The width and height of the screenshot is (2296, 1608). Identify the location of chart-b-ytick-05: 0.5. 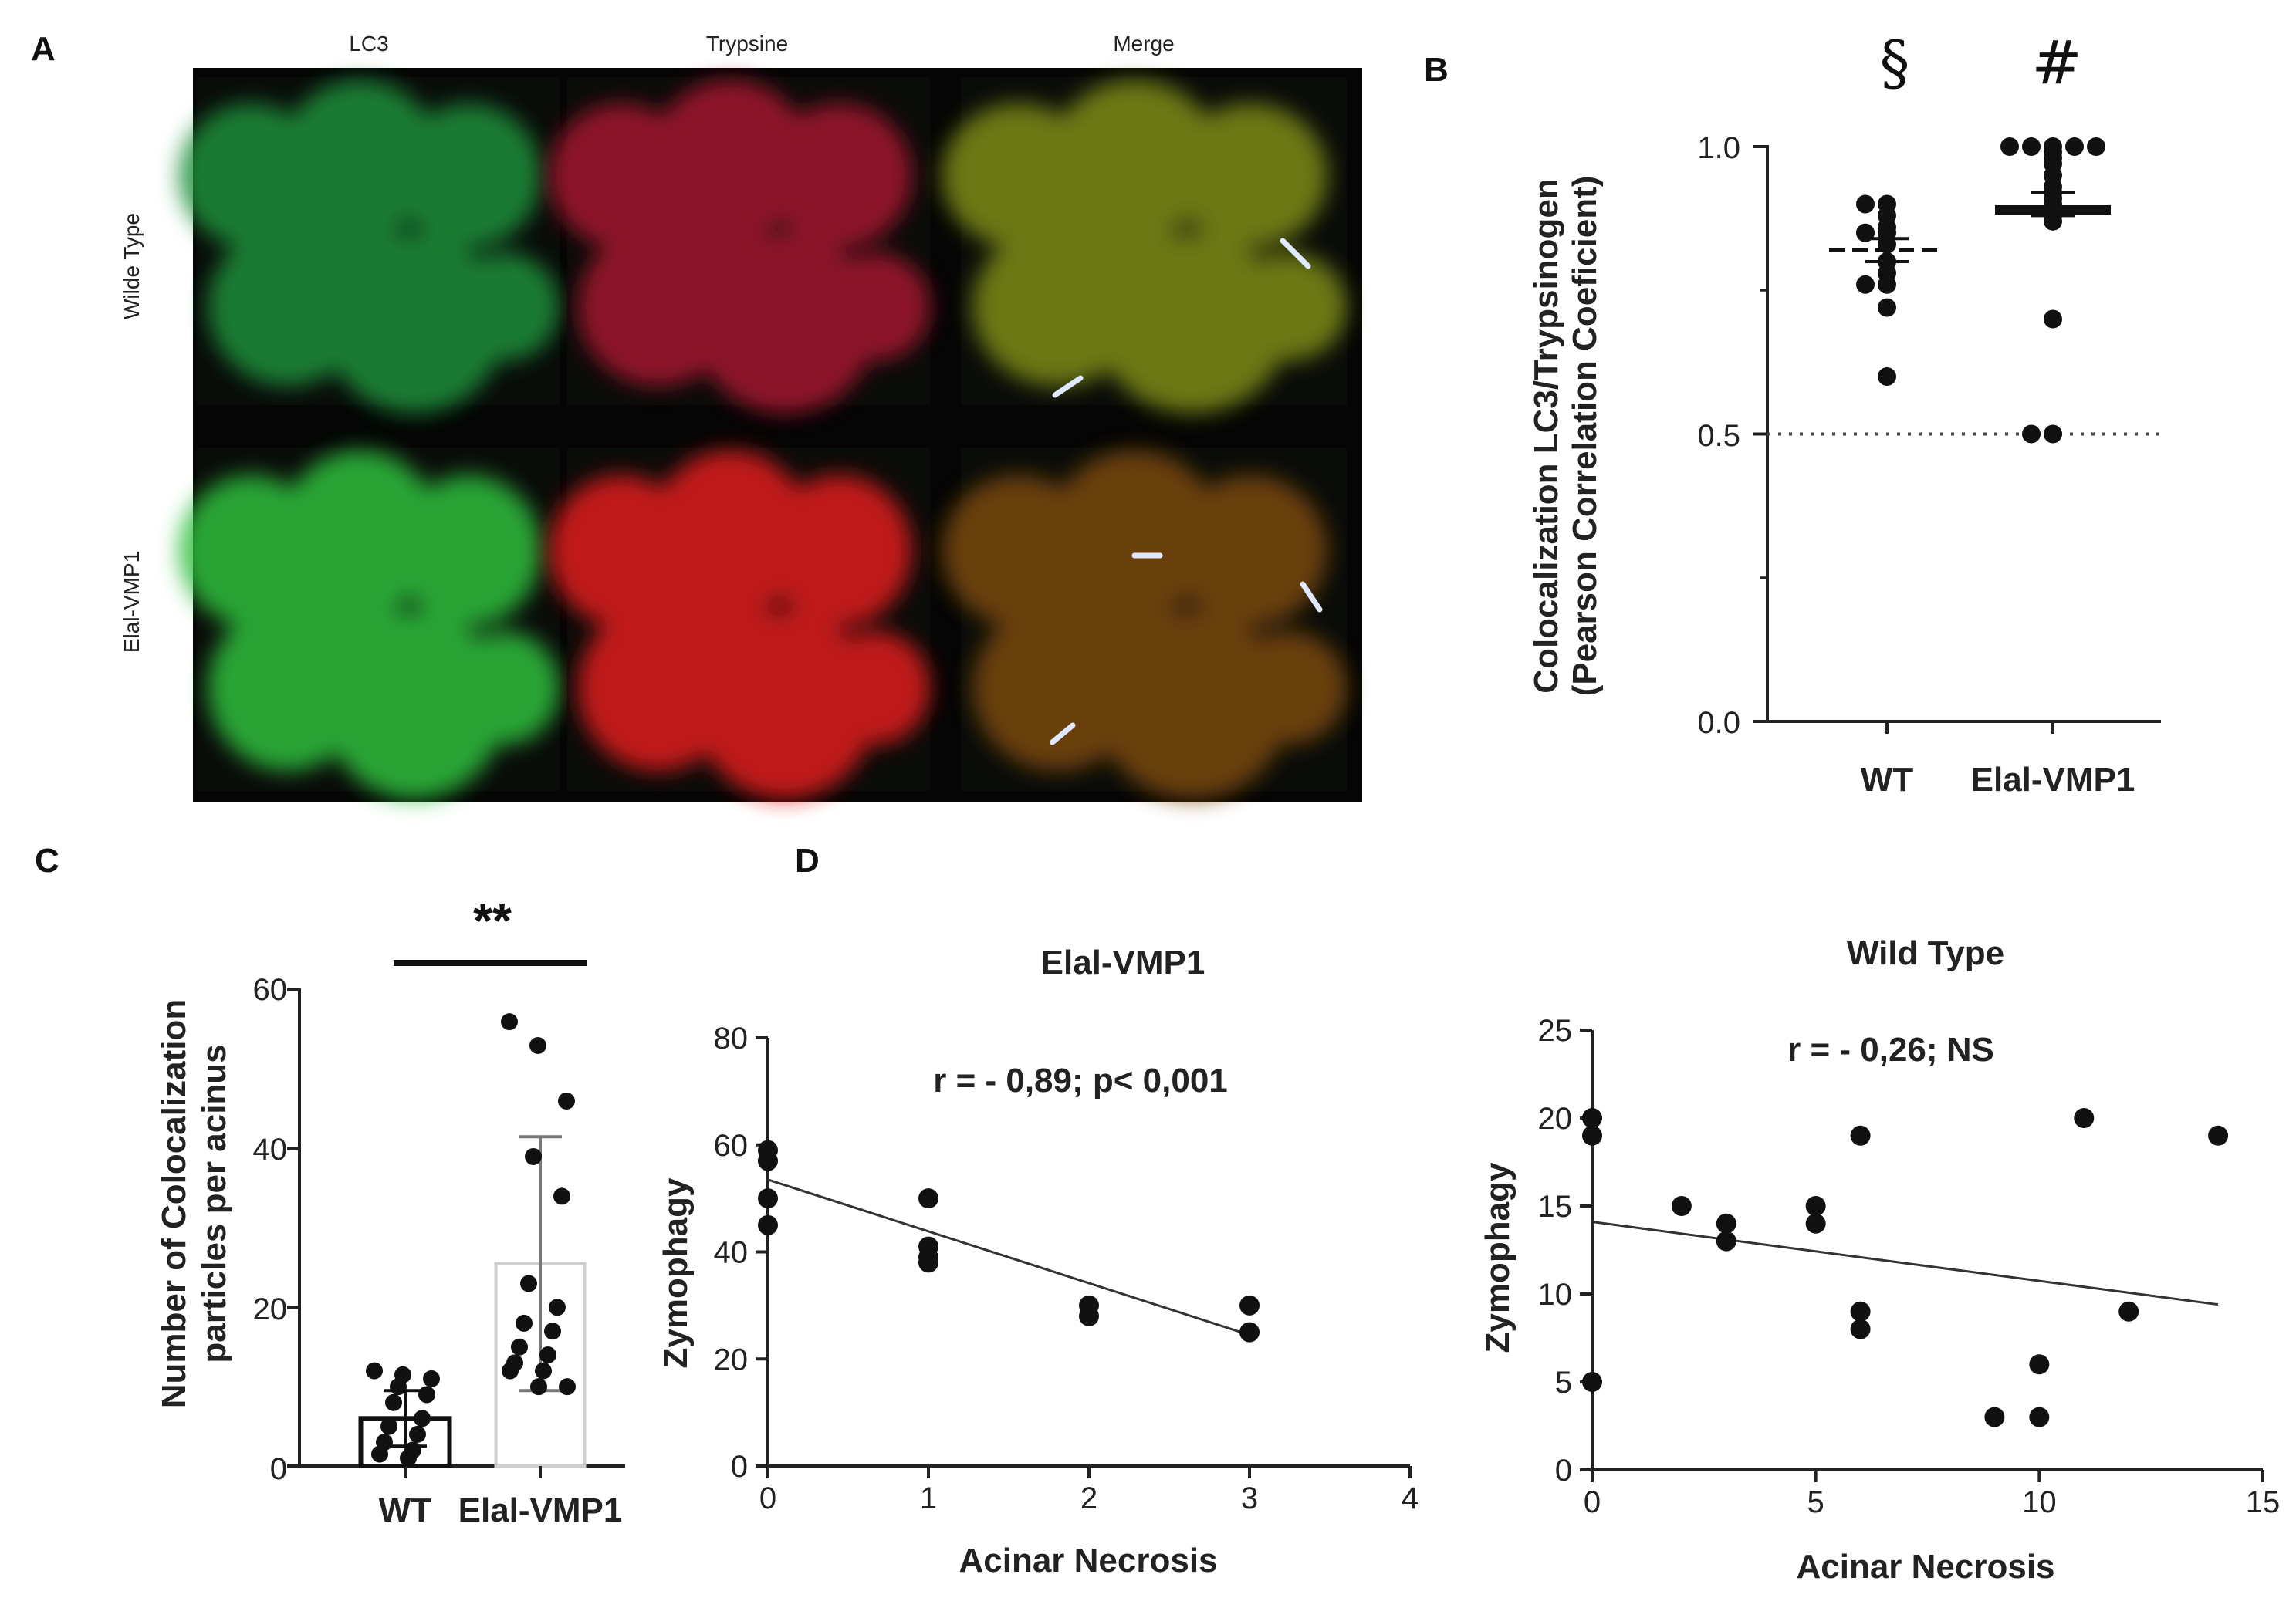
(1718, 436).